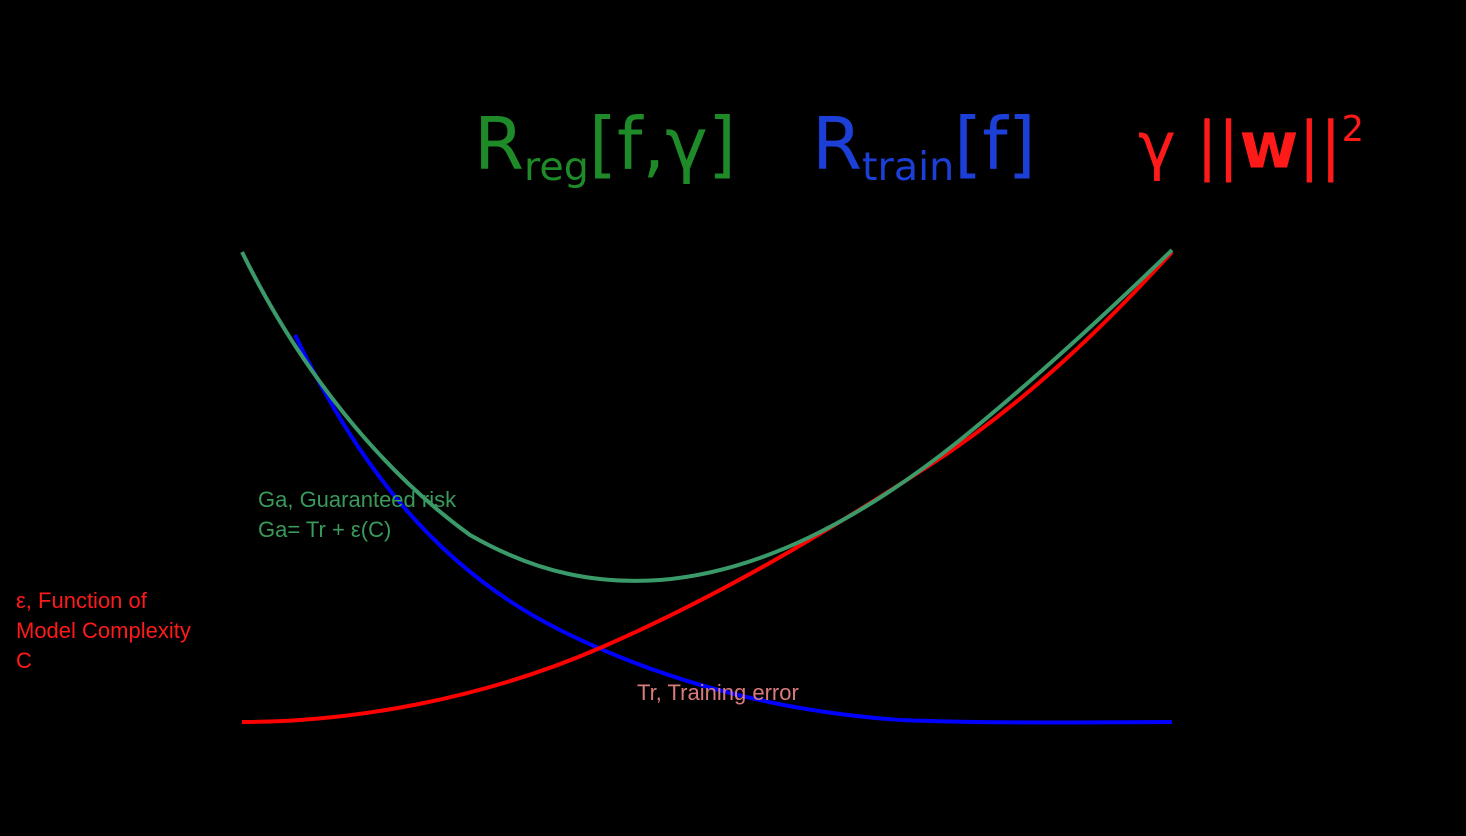 The height and width of the screenshot is (836, 1466). I want to click on training-error-label-line1: Tr, Training error, so click(718, 692).